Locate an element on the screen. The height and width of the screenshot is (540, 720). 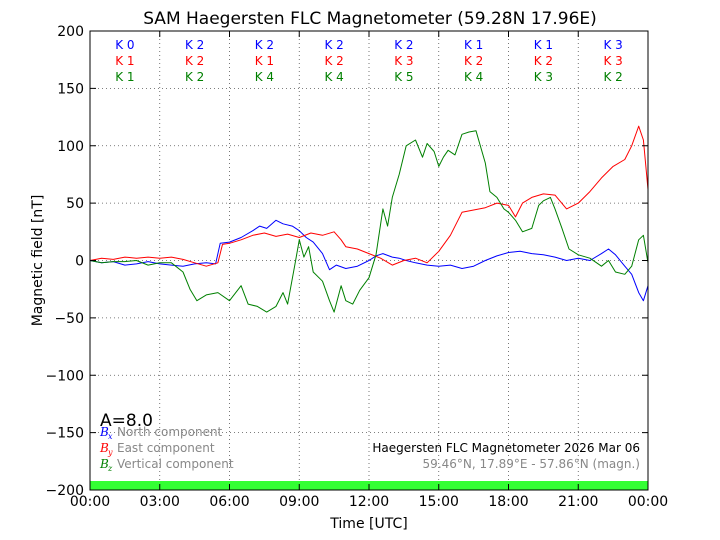
x-tick-label: 21:00 is located at coordinates (578, 502).